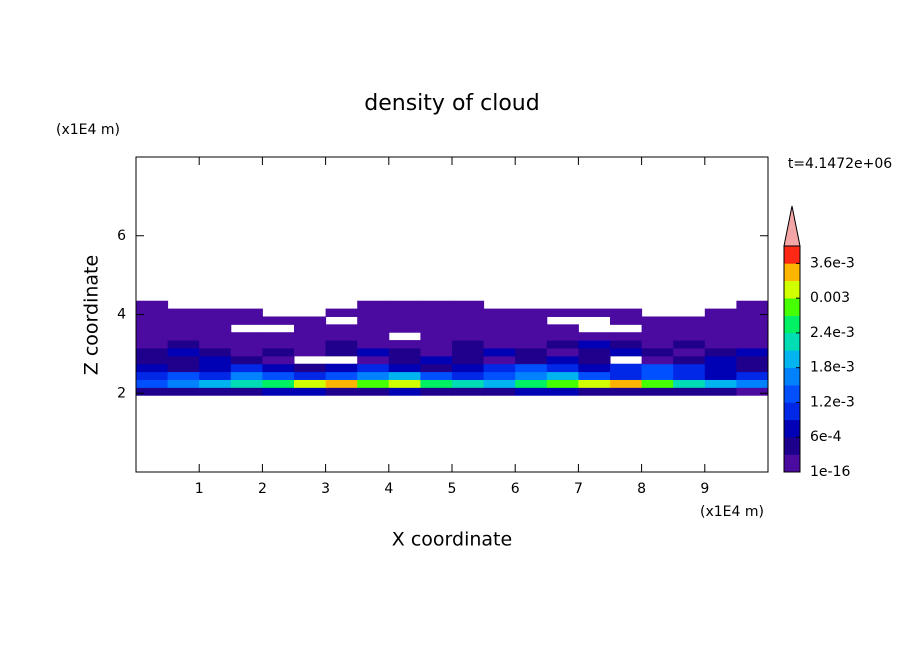 The image size is (904, 654). What do you see at coordinates (262, 489) in the screenshot?
I see `x-tick-label: 2` at bounding box center [262, 489].